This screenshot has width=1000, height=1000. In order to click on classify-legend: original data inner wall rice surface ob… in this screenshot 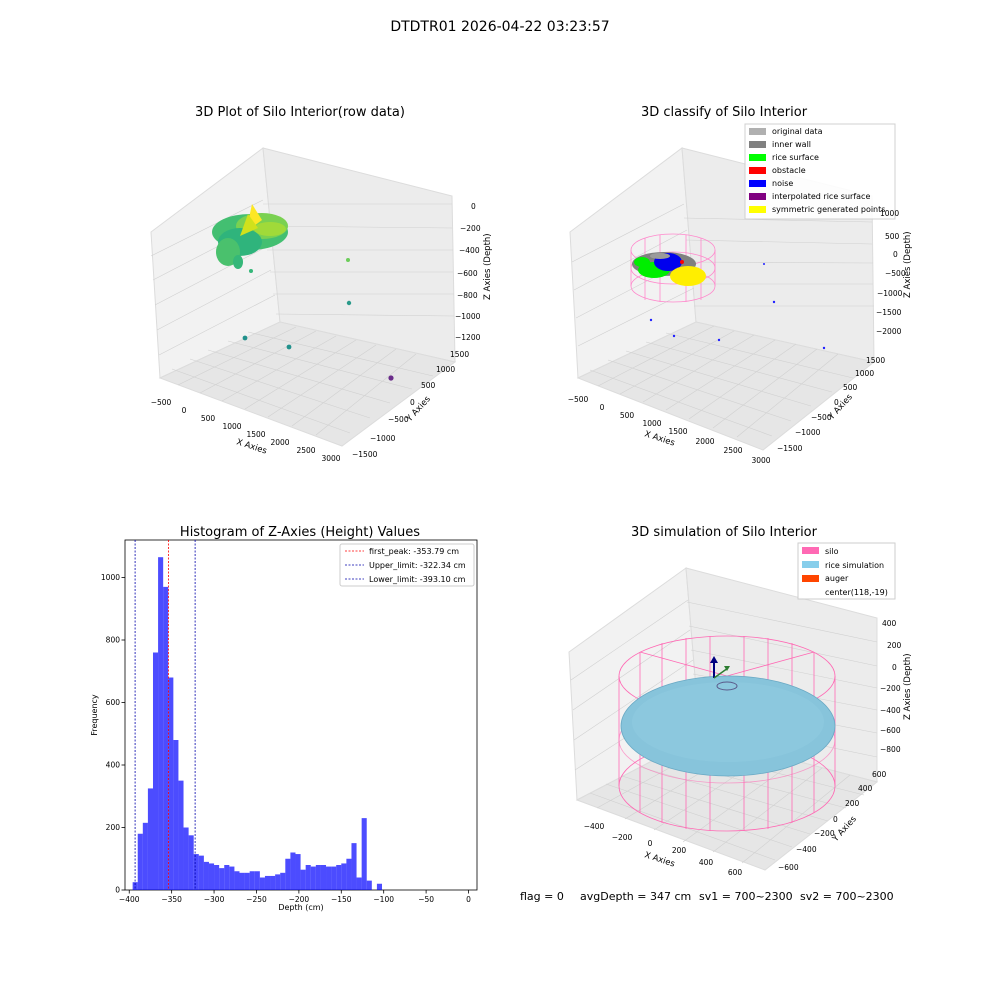, I will do `click(820, 171)`.